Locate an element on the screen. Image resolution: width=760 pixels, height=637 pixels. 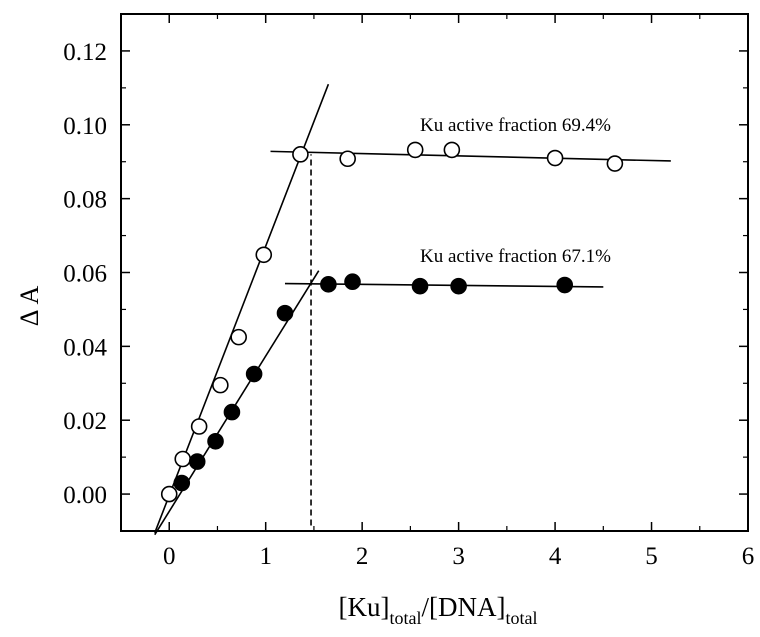
y-axis-label: Δ A is located at coordinates (29, 305).